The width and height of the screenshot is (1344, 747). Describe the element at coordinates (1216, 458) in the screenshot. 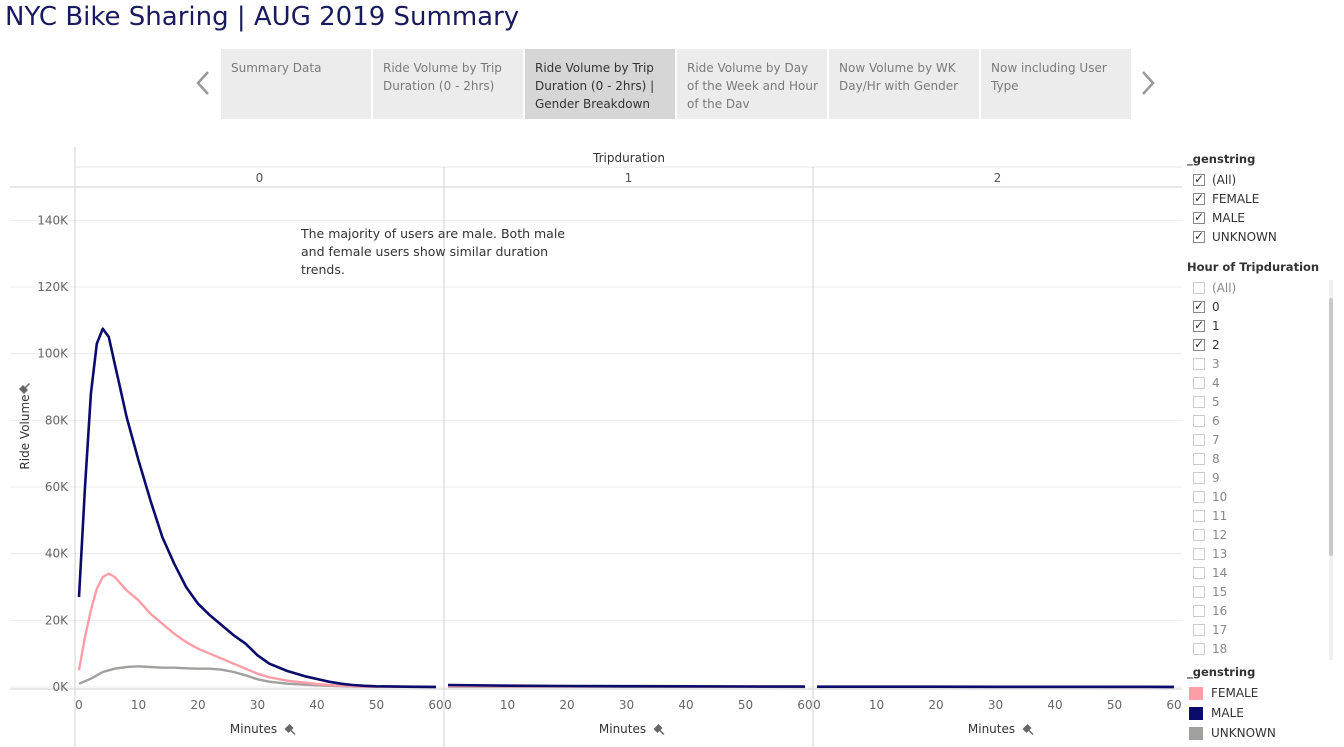

I see `hour-filter-option-label: 8` at that location.